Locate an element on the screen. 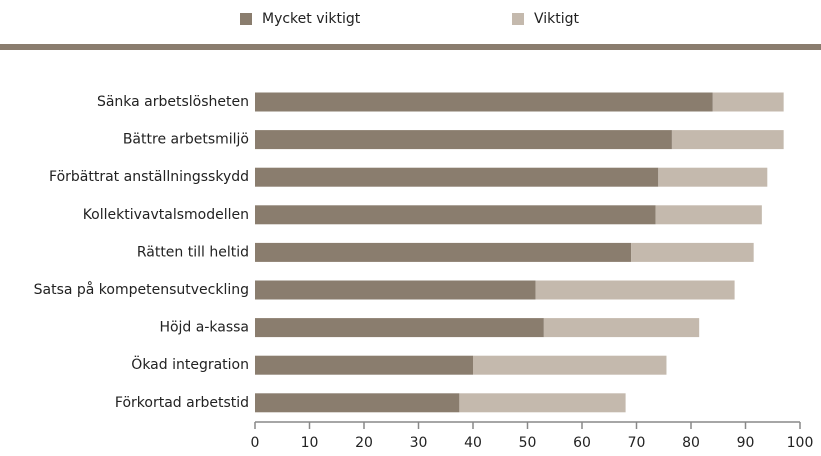 Image resolution: width=821 pixels, height=456 pixels. y-tick-label: Sänka arbetslösheten is located at coordinates (173, 102).